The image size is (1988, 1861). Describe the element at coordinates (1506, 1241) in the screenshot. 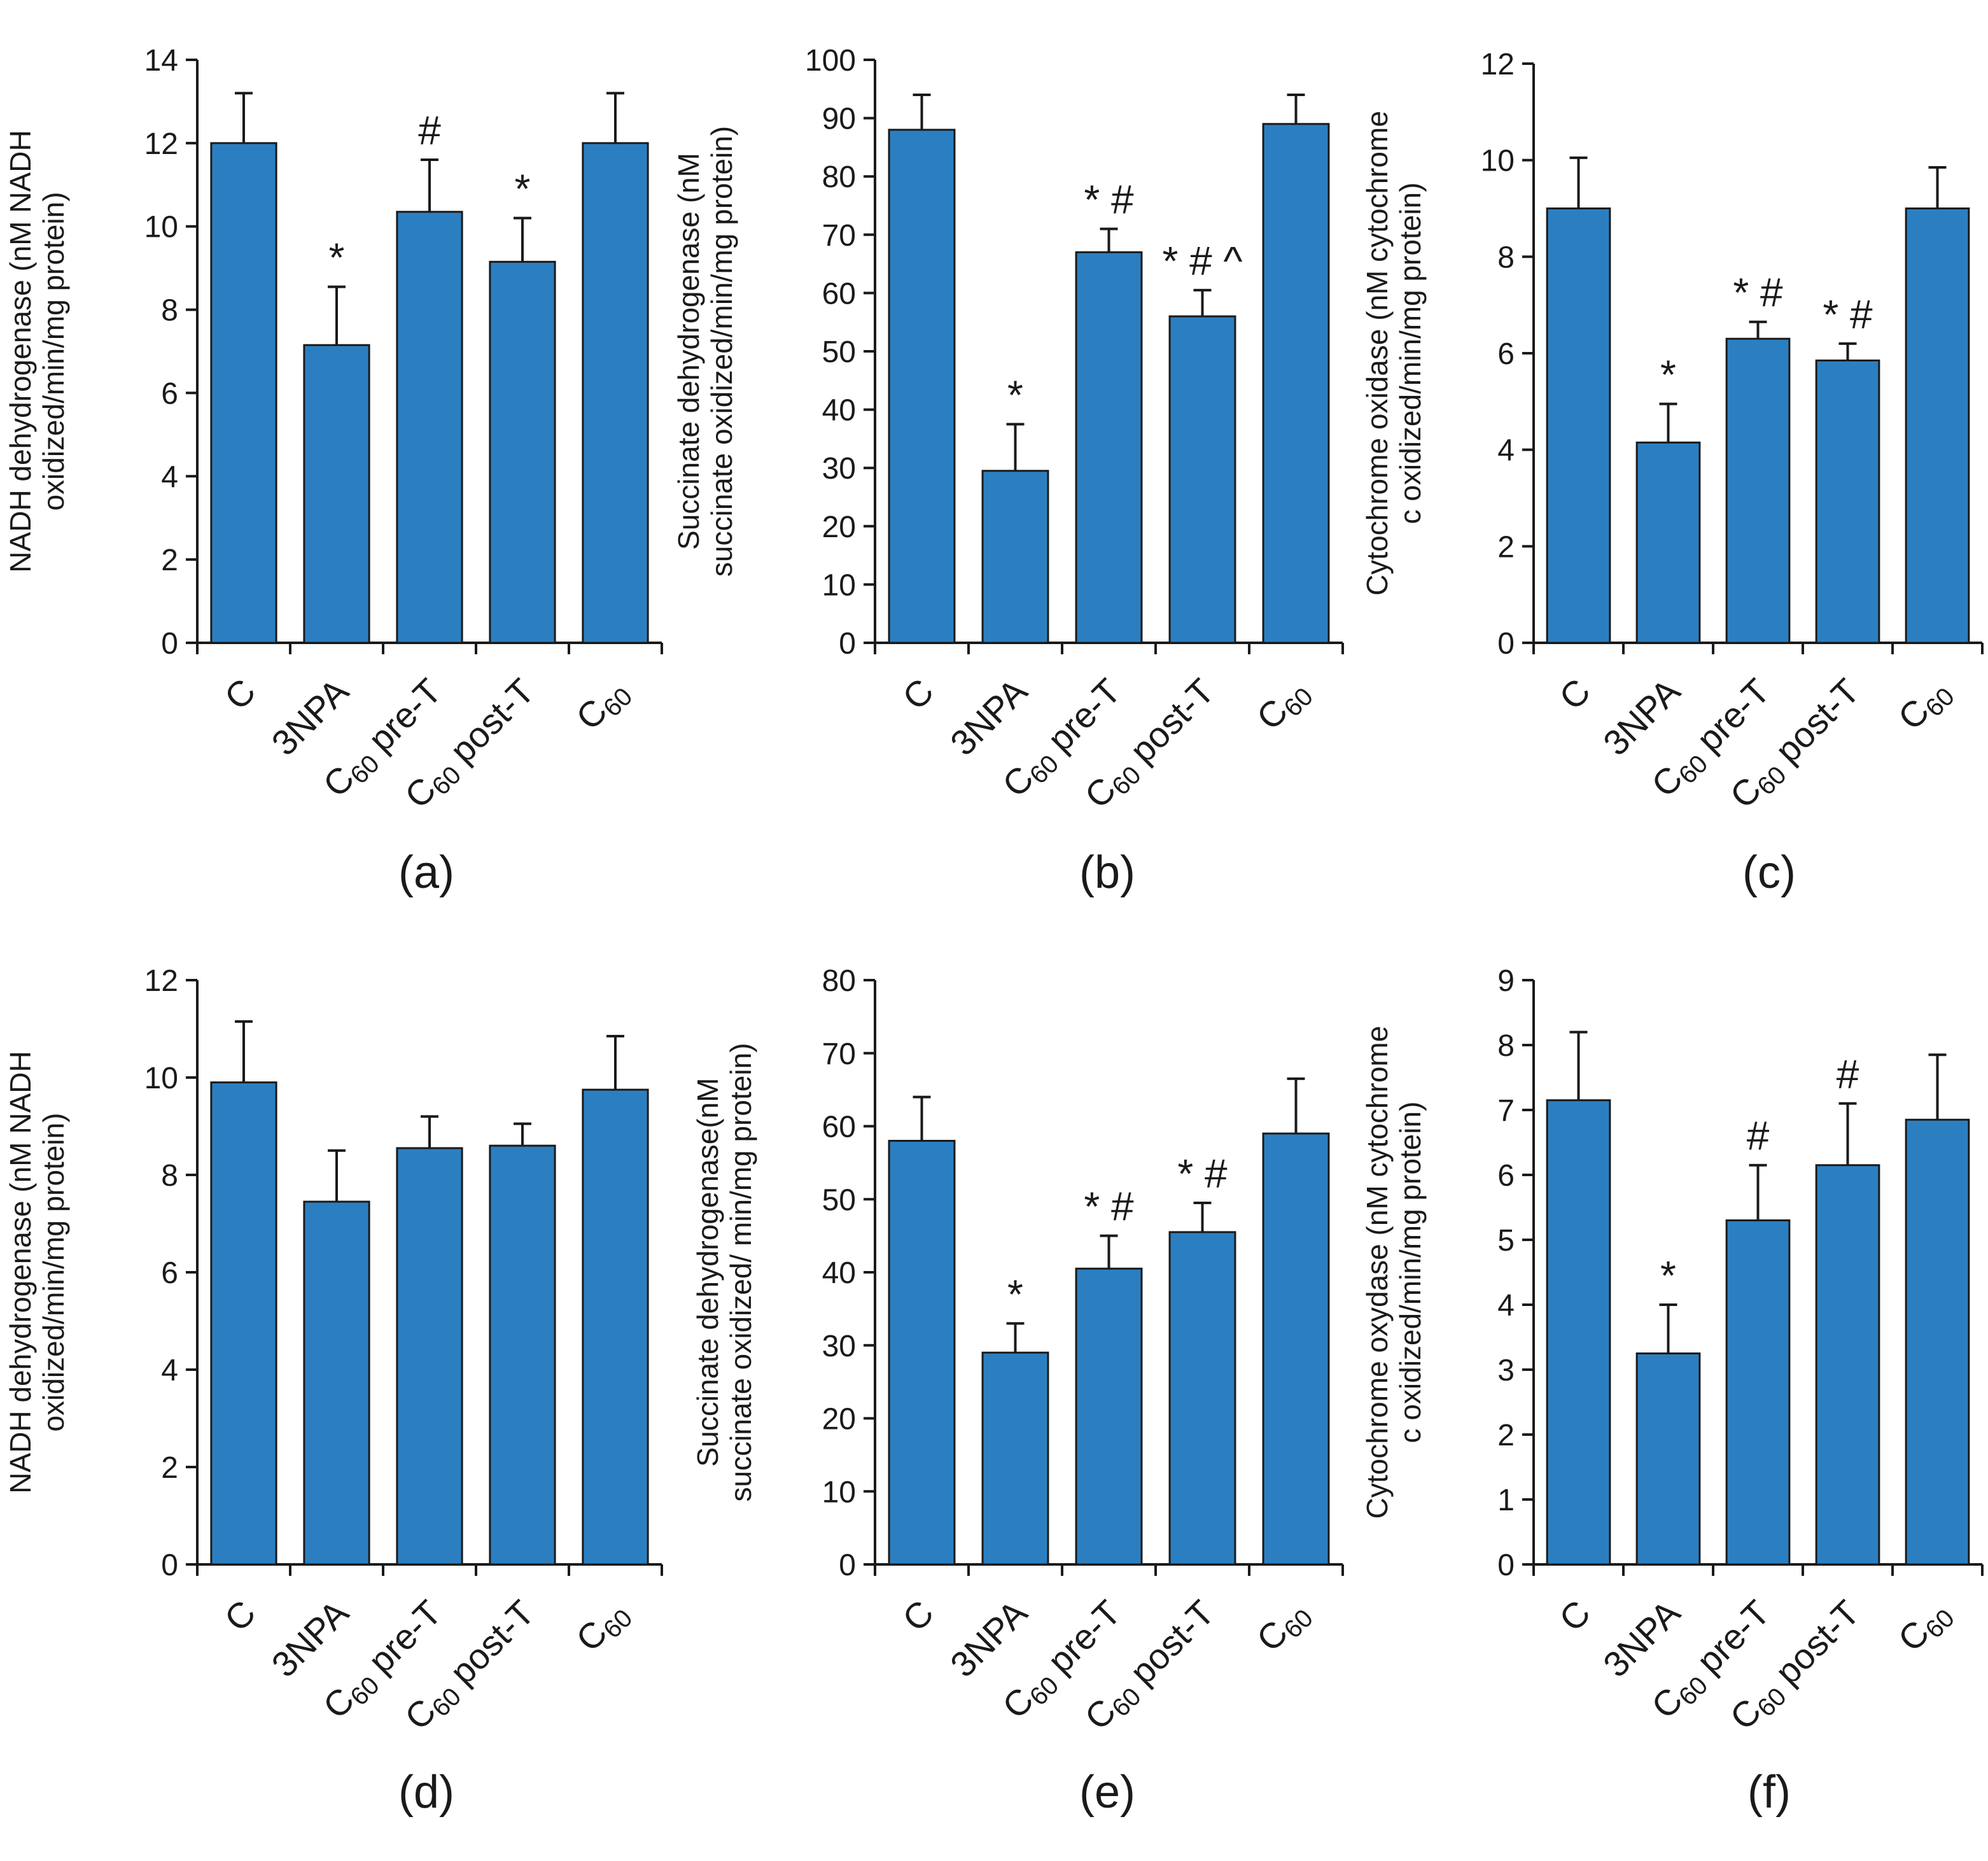

I see `y-tick-label: 5` at that location.